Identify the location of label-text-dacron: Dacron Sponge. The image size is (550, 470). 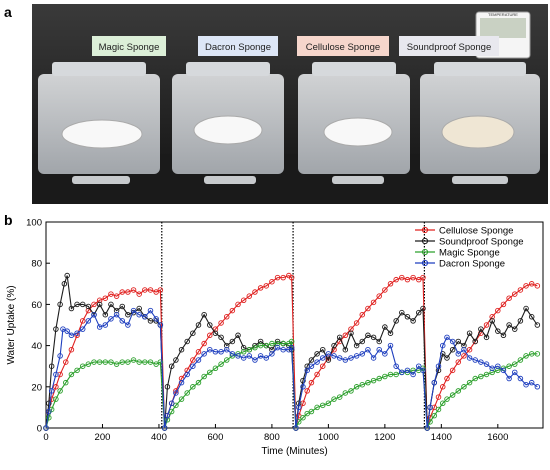
(238, 47).